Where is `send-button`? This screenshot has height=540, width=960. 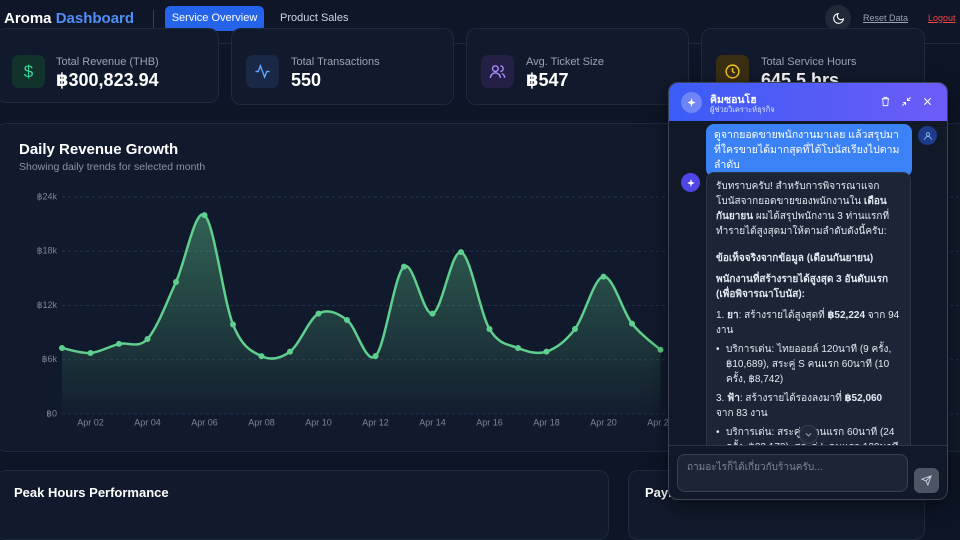 send-button is located at coordinates (926, 480).